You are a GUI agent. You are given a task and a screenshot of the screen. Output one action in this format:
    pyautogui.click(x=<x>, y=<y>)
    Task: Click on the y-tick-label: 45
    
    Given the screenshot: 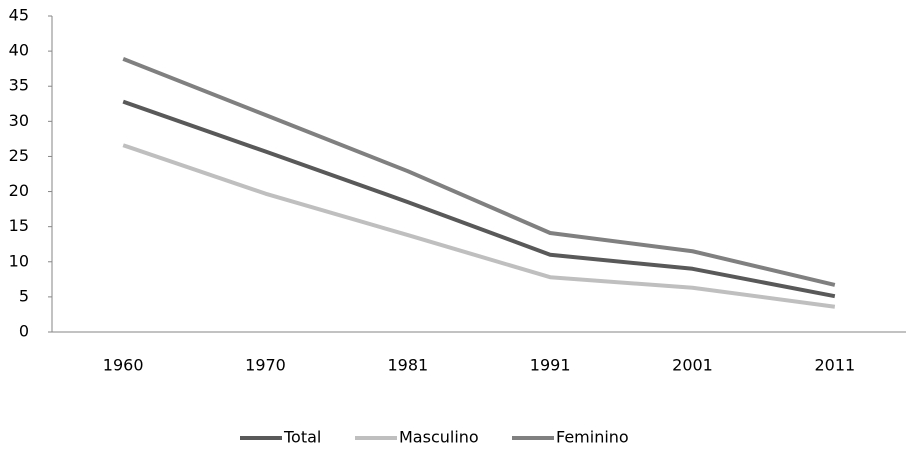 What is the action you would take?
    pyautogui.click(x=19, y=15)
    